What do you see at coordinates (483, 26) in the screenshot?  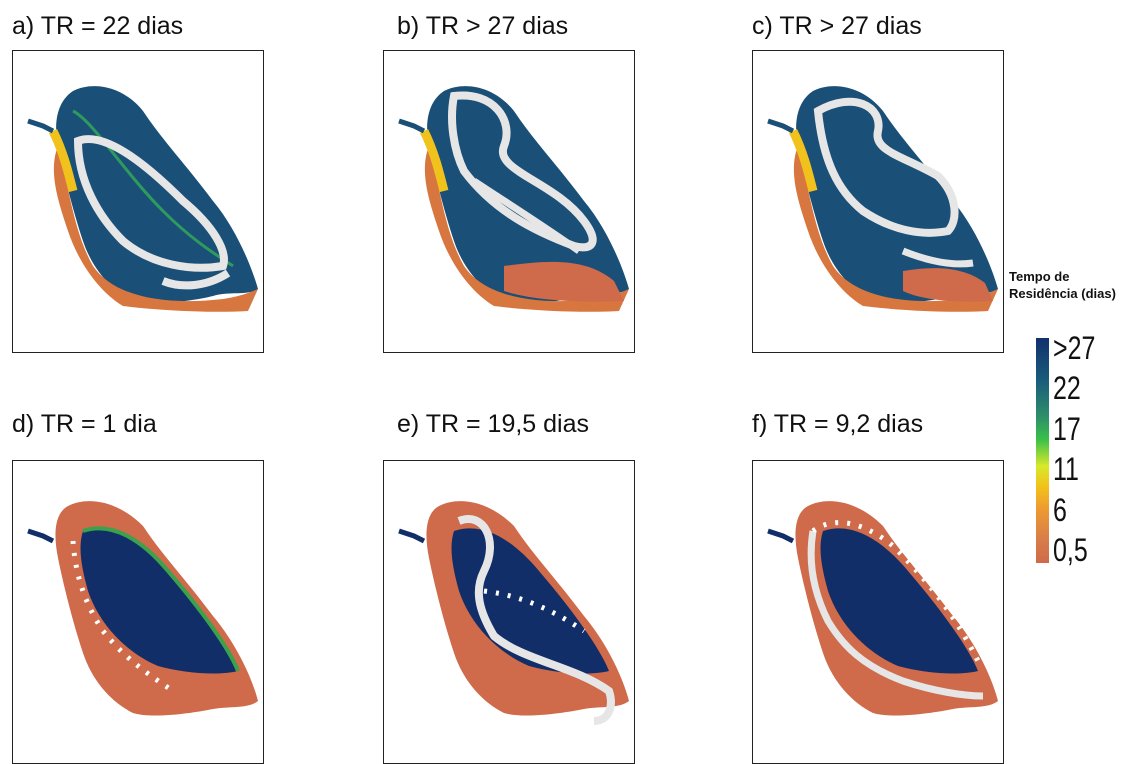 I see `panel-b-title: b) TR > 27 dias` at bounding box center [483, 26].